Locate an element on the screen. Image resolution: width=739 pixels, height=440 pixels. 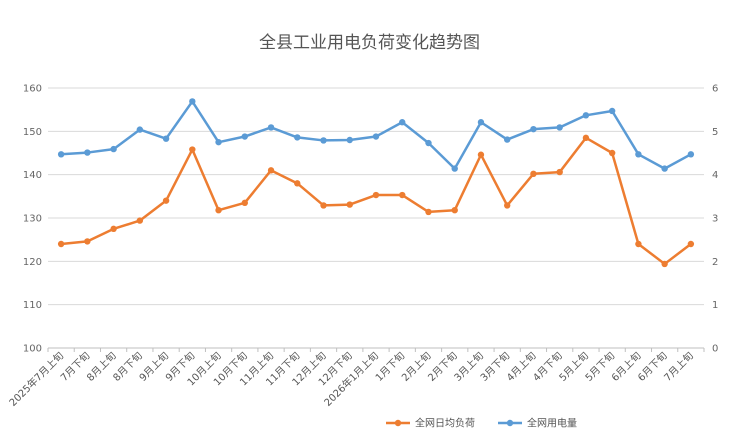
y-left-tick-label: 120 is located at coordinates (32, 262).